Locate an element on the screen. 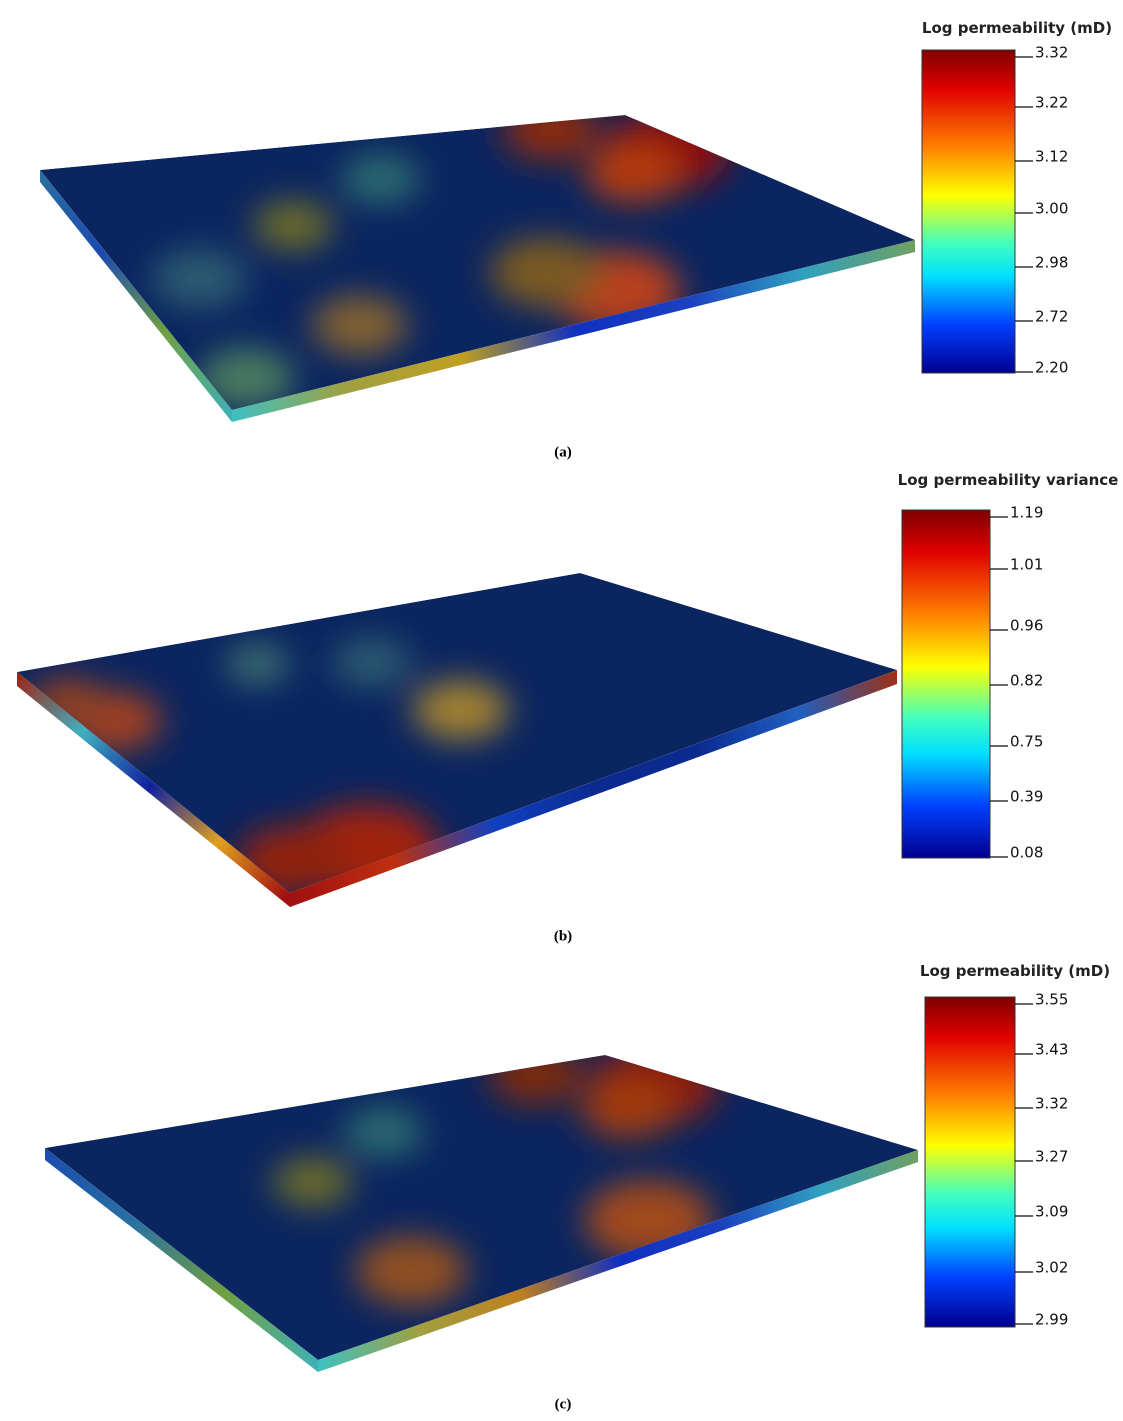 The width and height of the screenshot is (1123, 1421). colorbar-tick-label: 3.55 is located at coordinates (1051, 1000).